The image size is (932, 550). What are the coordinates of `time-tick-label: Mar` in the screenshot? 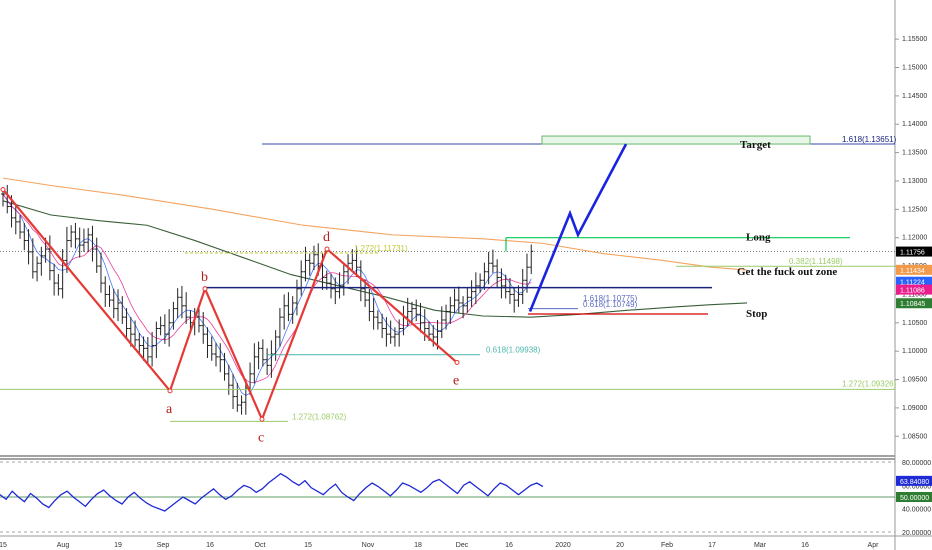 It's located at (760, 545).